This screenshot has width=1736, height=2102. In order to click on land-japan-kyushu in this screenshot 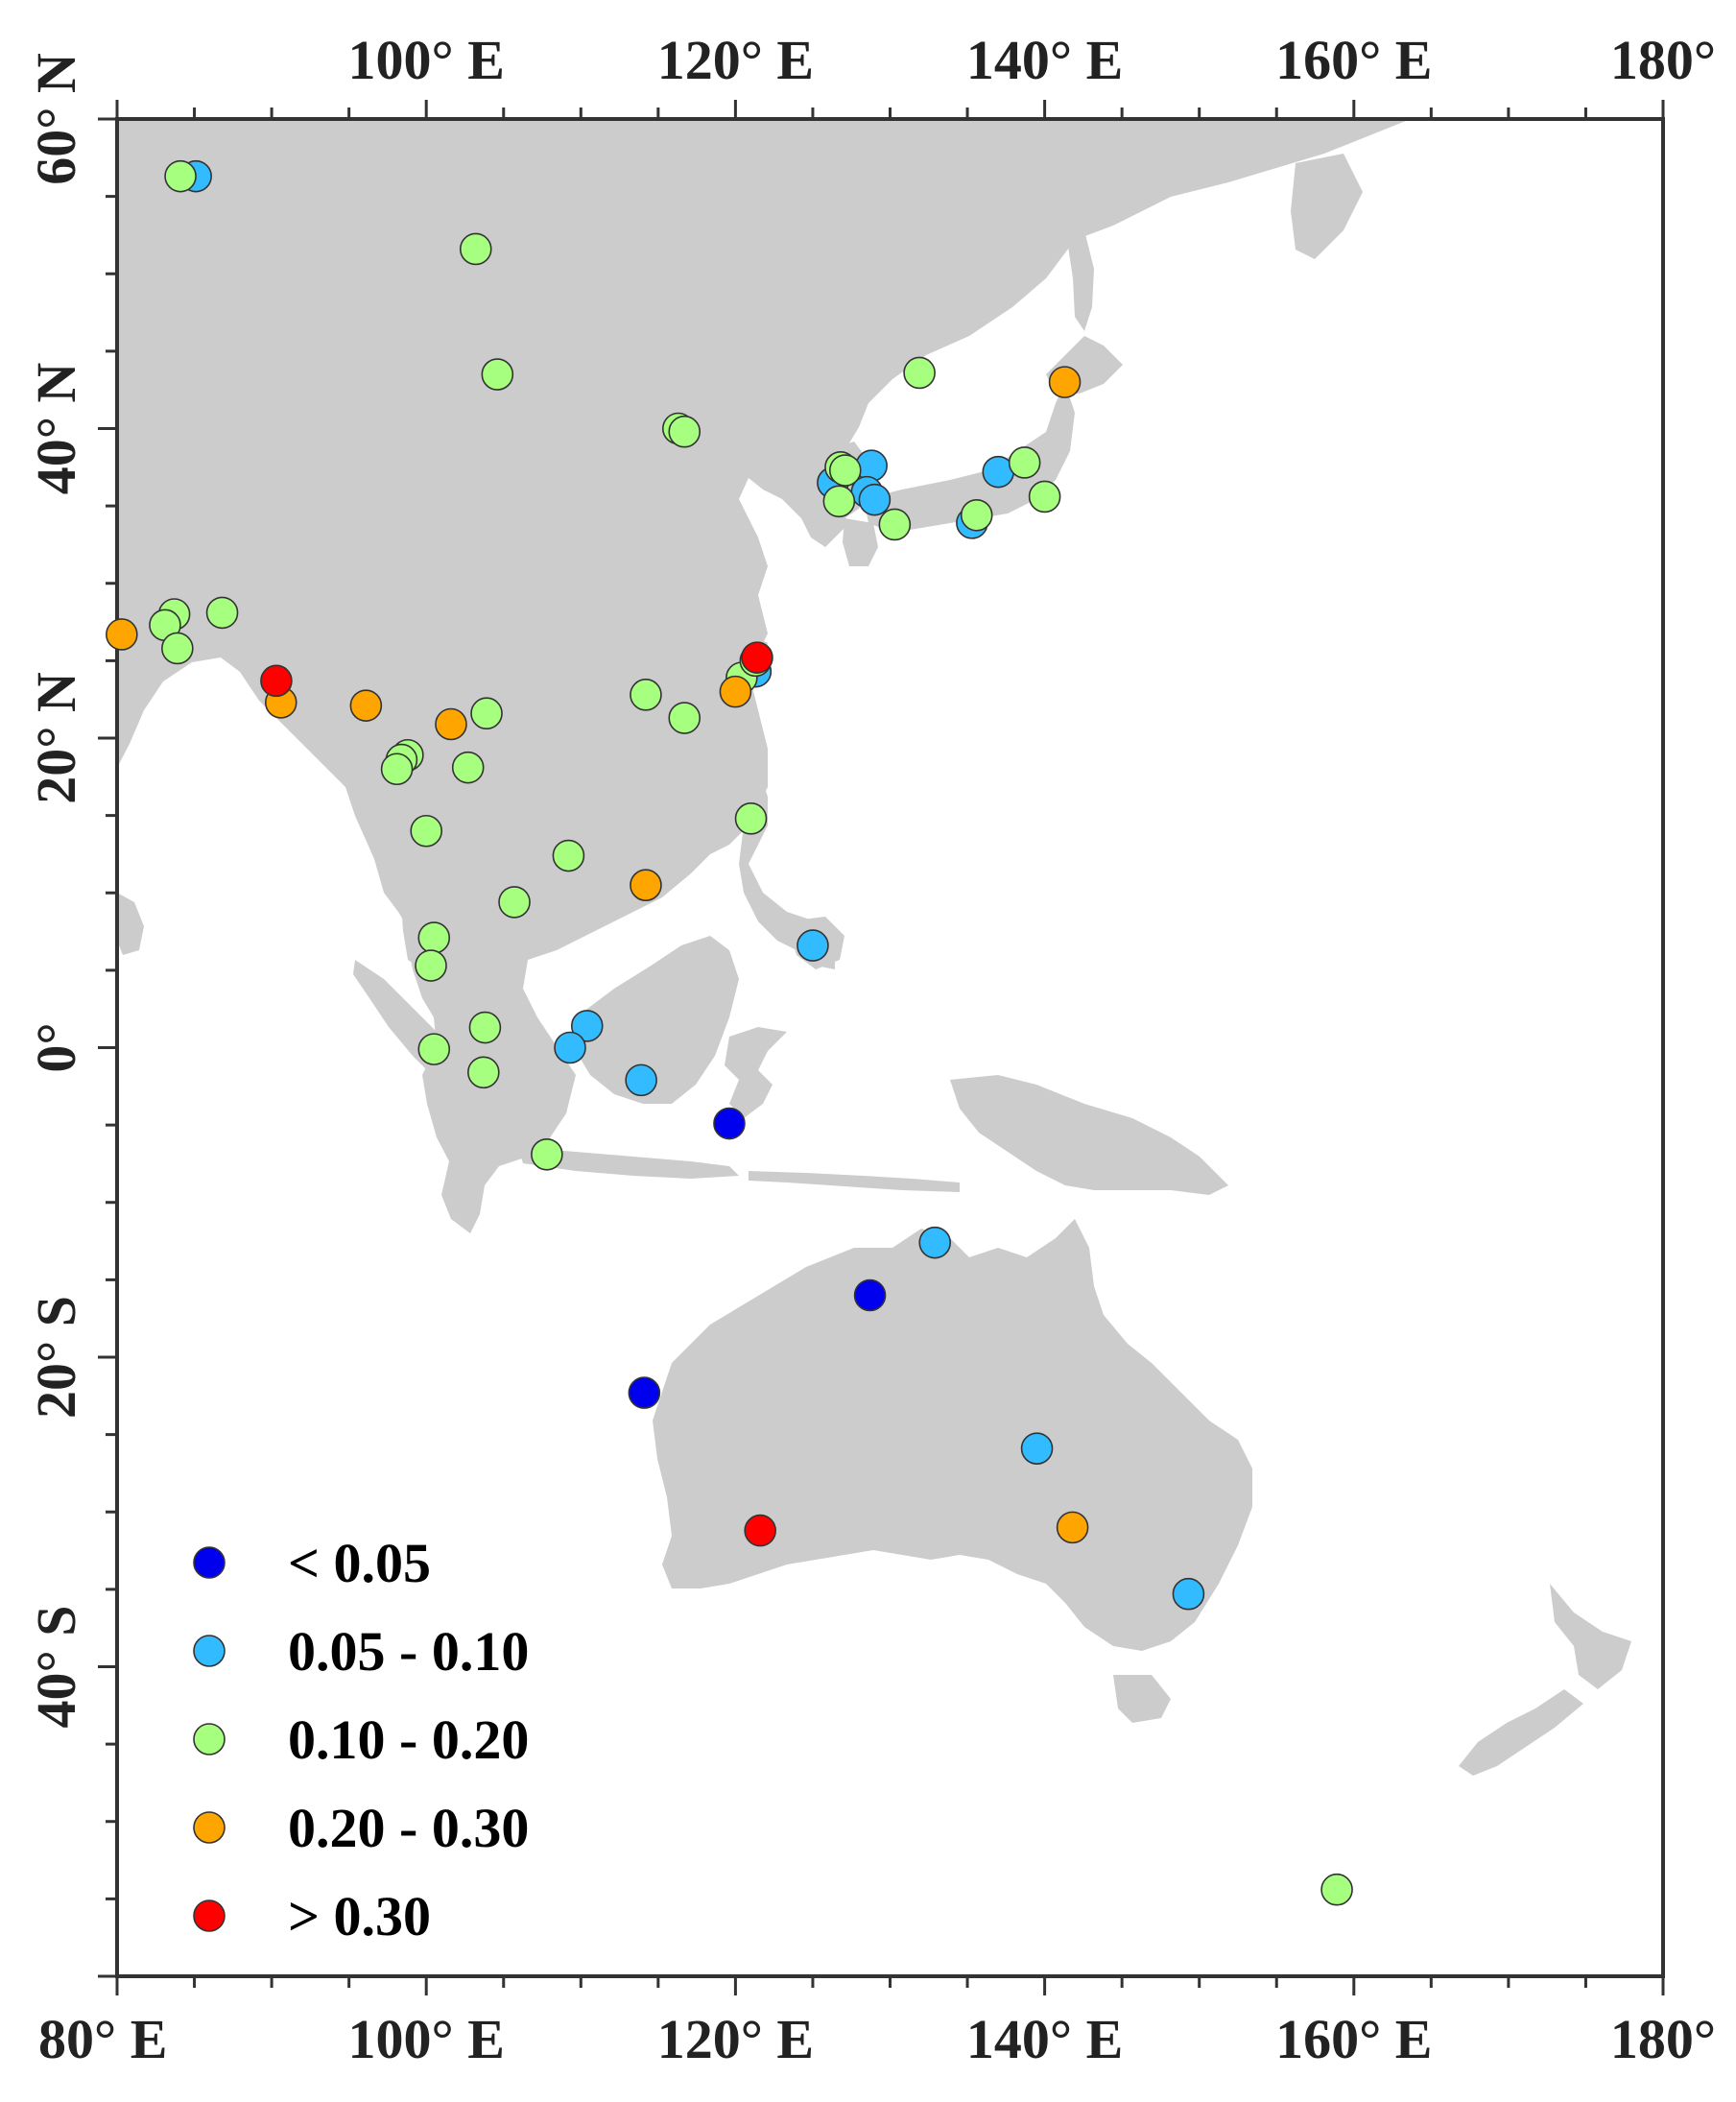, I will do `click(860, 542)`.